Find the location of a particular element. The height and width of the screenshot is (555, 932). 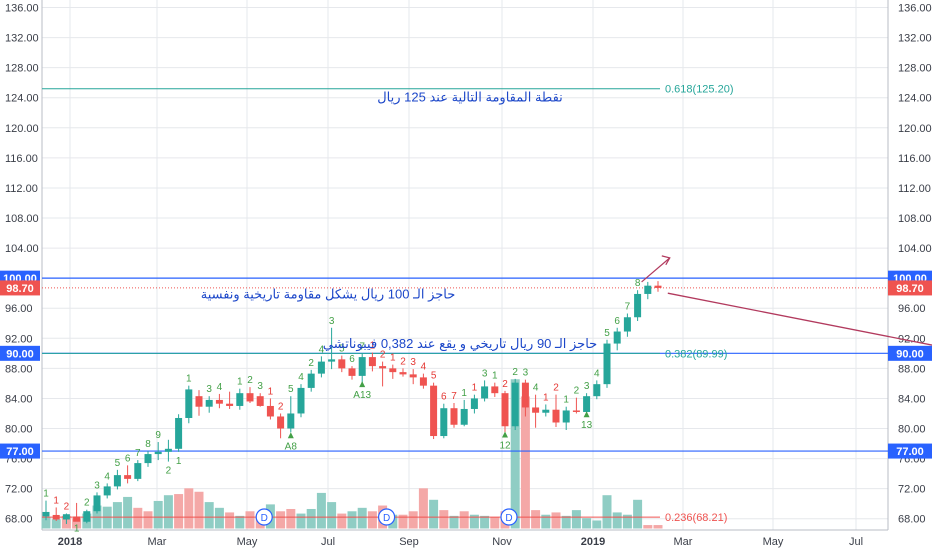

y-tick-label-left: 96.00 is located at coordinates (19, 309).